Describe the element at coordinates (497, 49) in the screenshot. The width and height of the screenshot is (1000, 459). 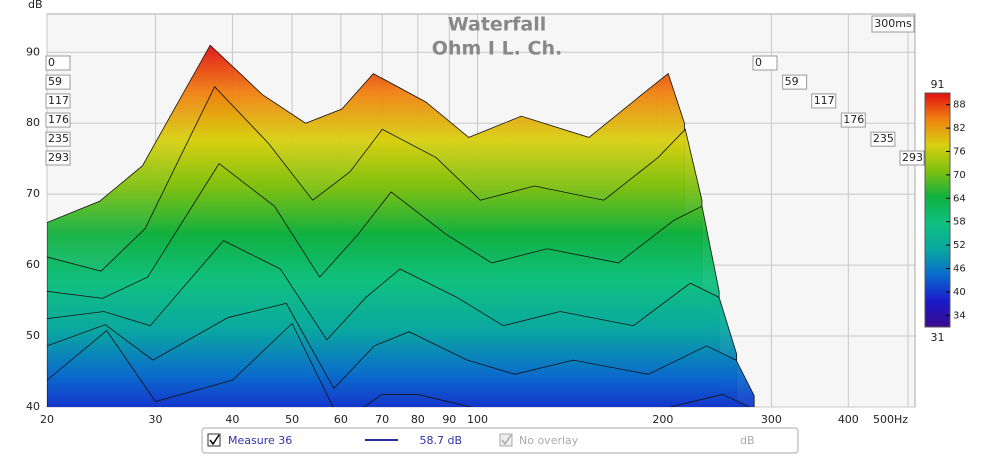
I see `chart-subtitle: Ohm I L. Ch.` at that location.